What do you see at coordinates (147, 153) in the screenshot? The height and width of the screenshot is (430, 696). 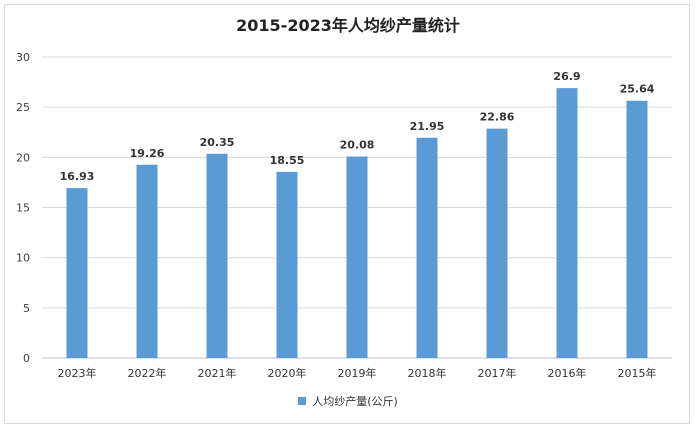 I see `data-label: 19.26` at bounding box center [147, 153].